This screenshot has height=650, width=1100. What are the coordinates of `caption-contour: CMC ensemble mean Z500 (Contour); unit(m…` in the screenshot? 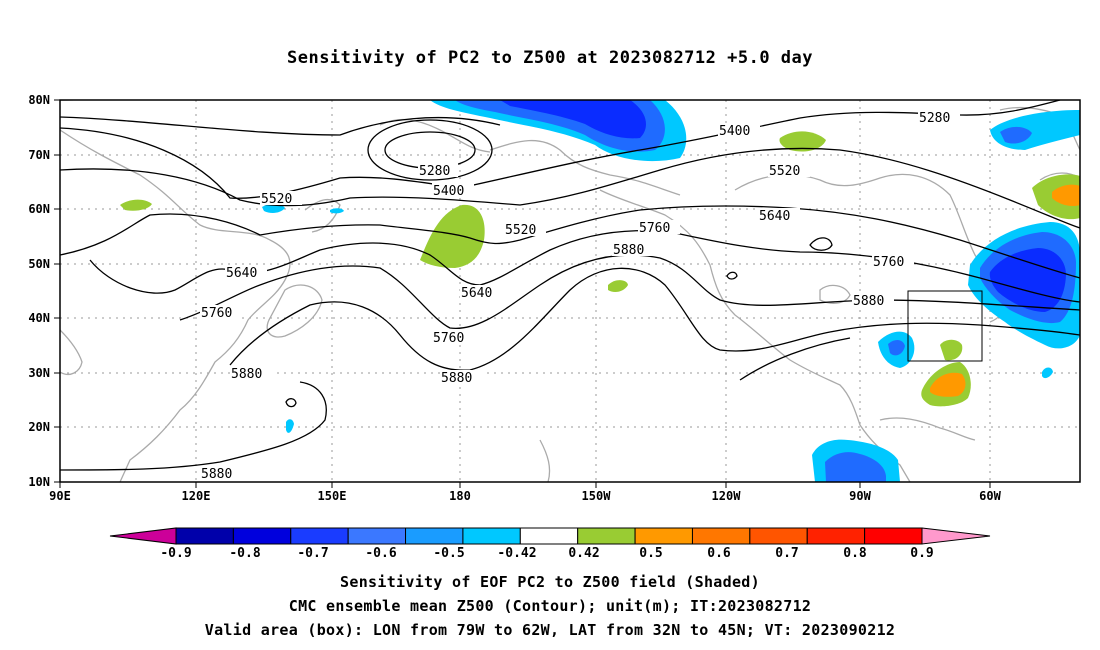 It's located at (550, 606).